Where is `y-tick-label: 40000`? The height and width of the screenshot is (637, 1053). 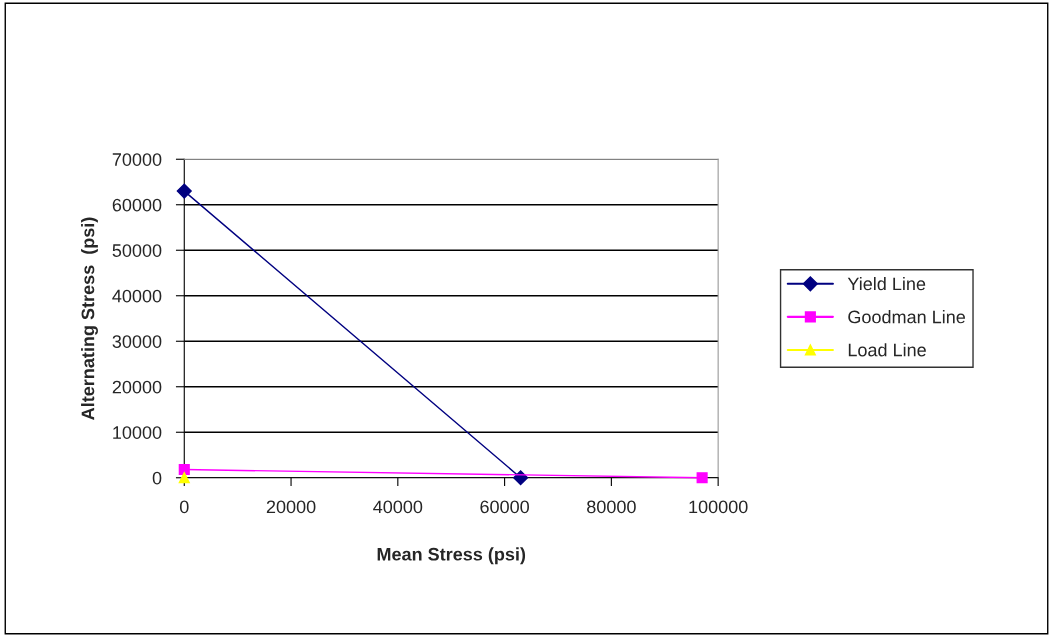 y-tick-label: 40000 is located at coordinates (137, 296).